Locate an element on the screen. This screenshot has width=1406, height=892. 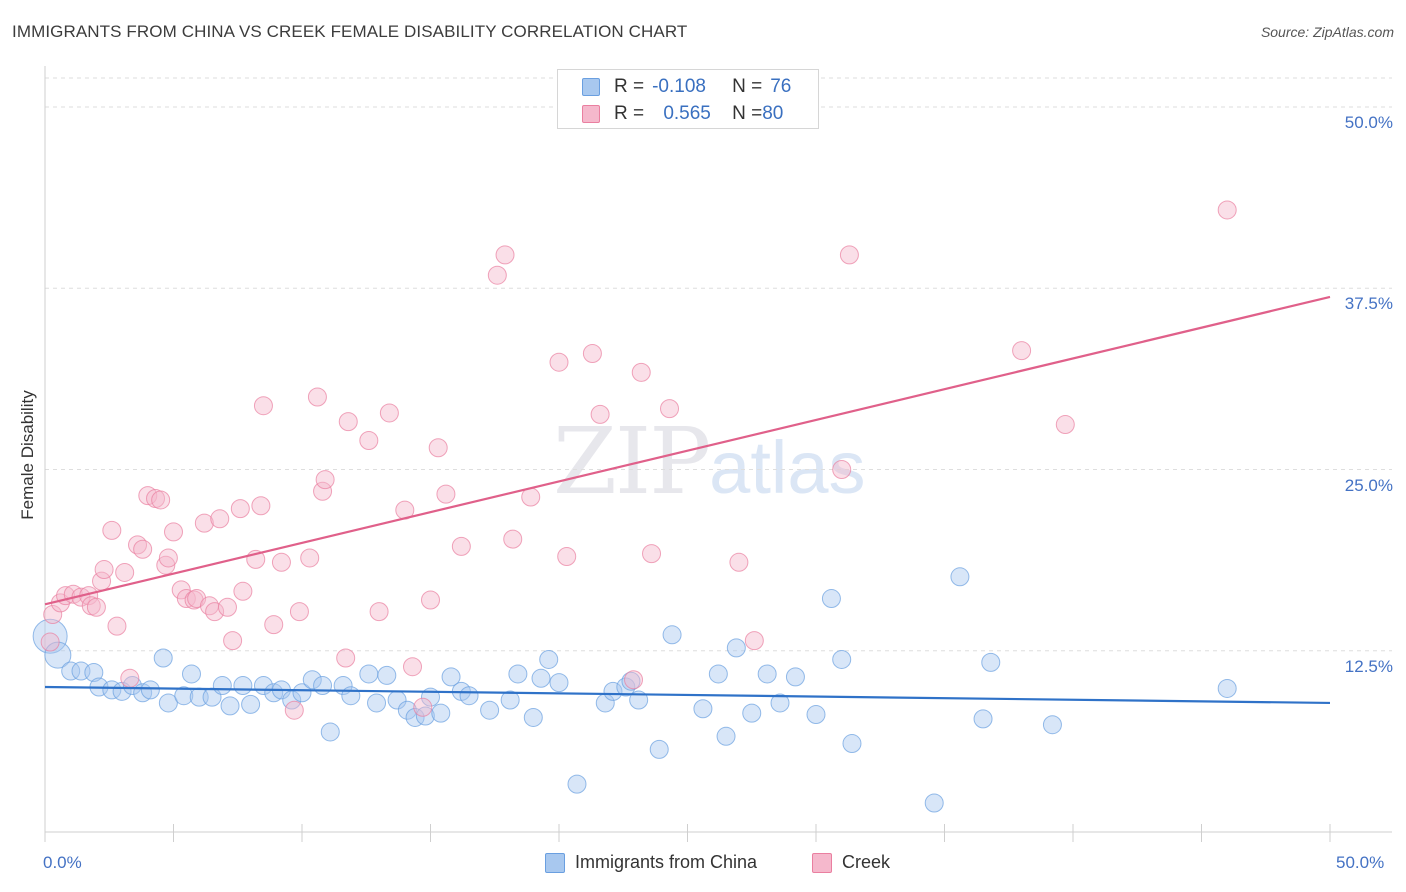
stats-legend: R = -0.108 N = 76 R = 0.565 N = 80 is located at coordinates (688, 99).